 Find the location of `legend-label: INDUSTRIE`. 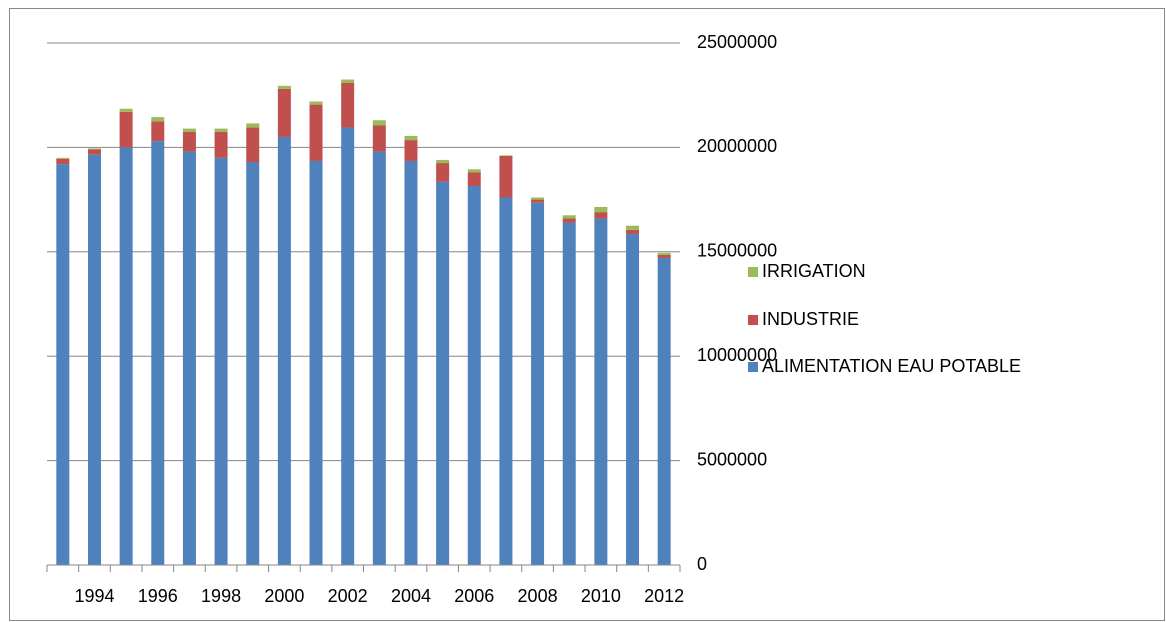

legend-label: INDUSTRIE is located at coordinates (810, 319).